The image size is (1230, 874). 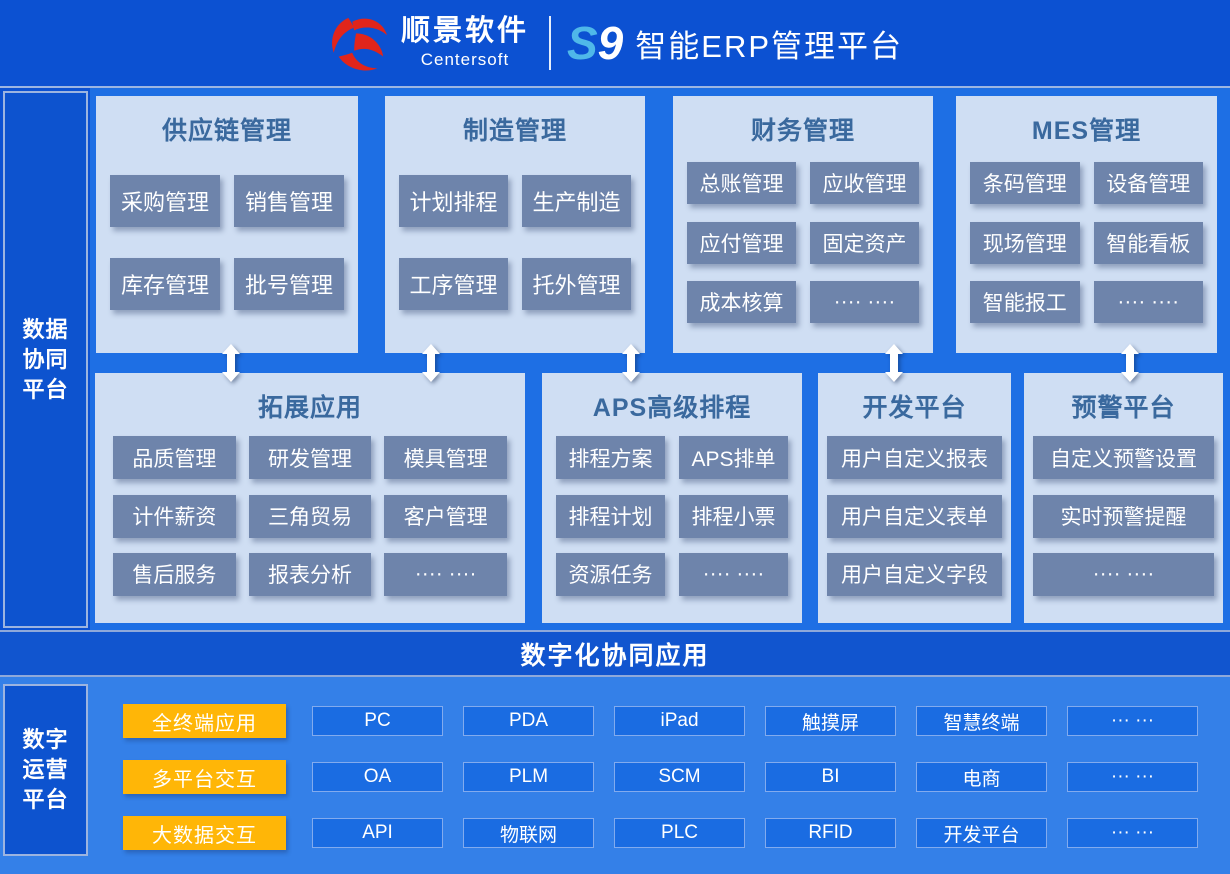 I want to click on panel-grid: 排程方案 APS排单 排程计划 排程小票 资源任务 ···· ····, so click(x=672, y=522).